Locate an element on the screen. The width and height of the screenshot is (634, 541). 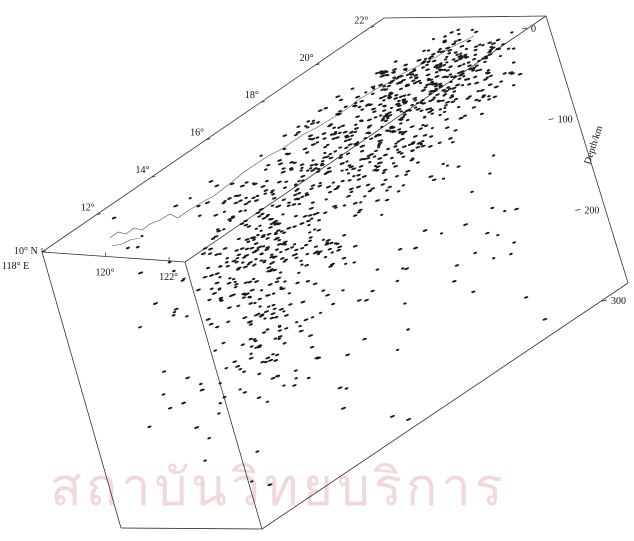
depth-tick-label: 300 is located at coordinates (618, 301).